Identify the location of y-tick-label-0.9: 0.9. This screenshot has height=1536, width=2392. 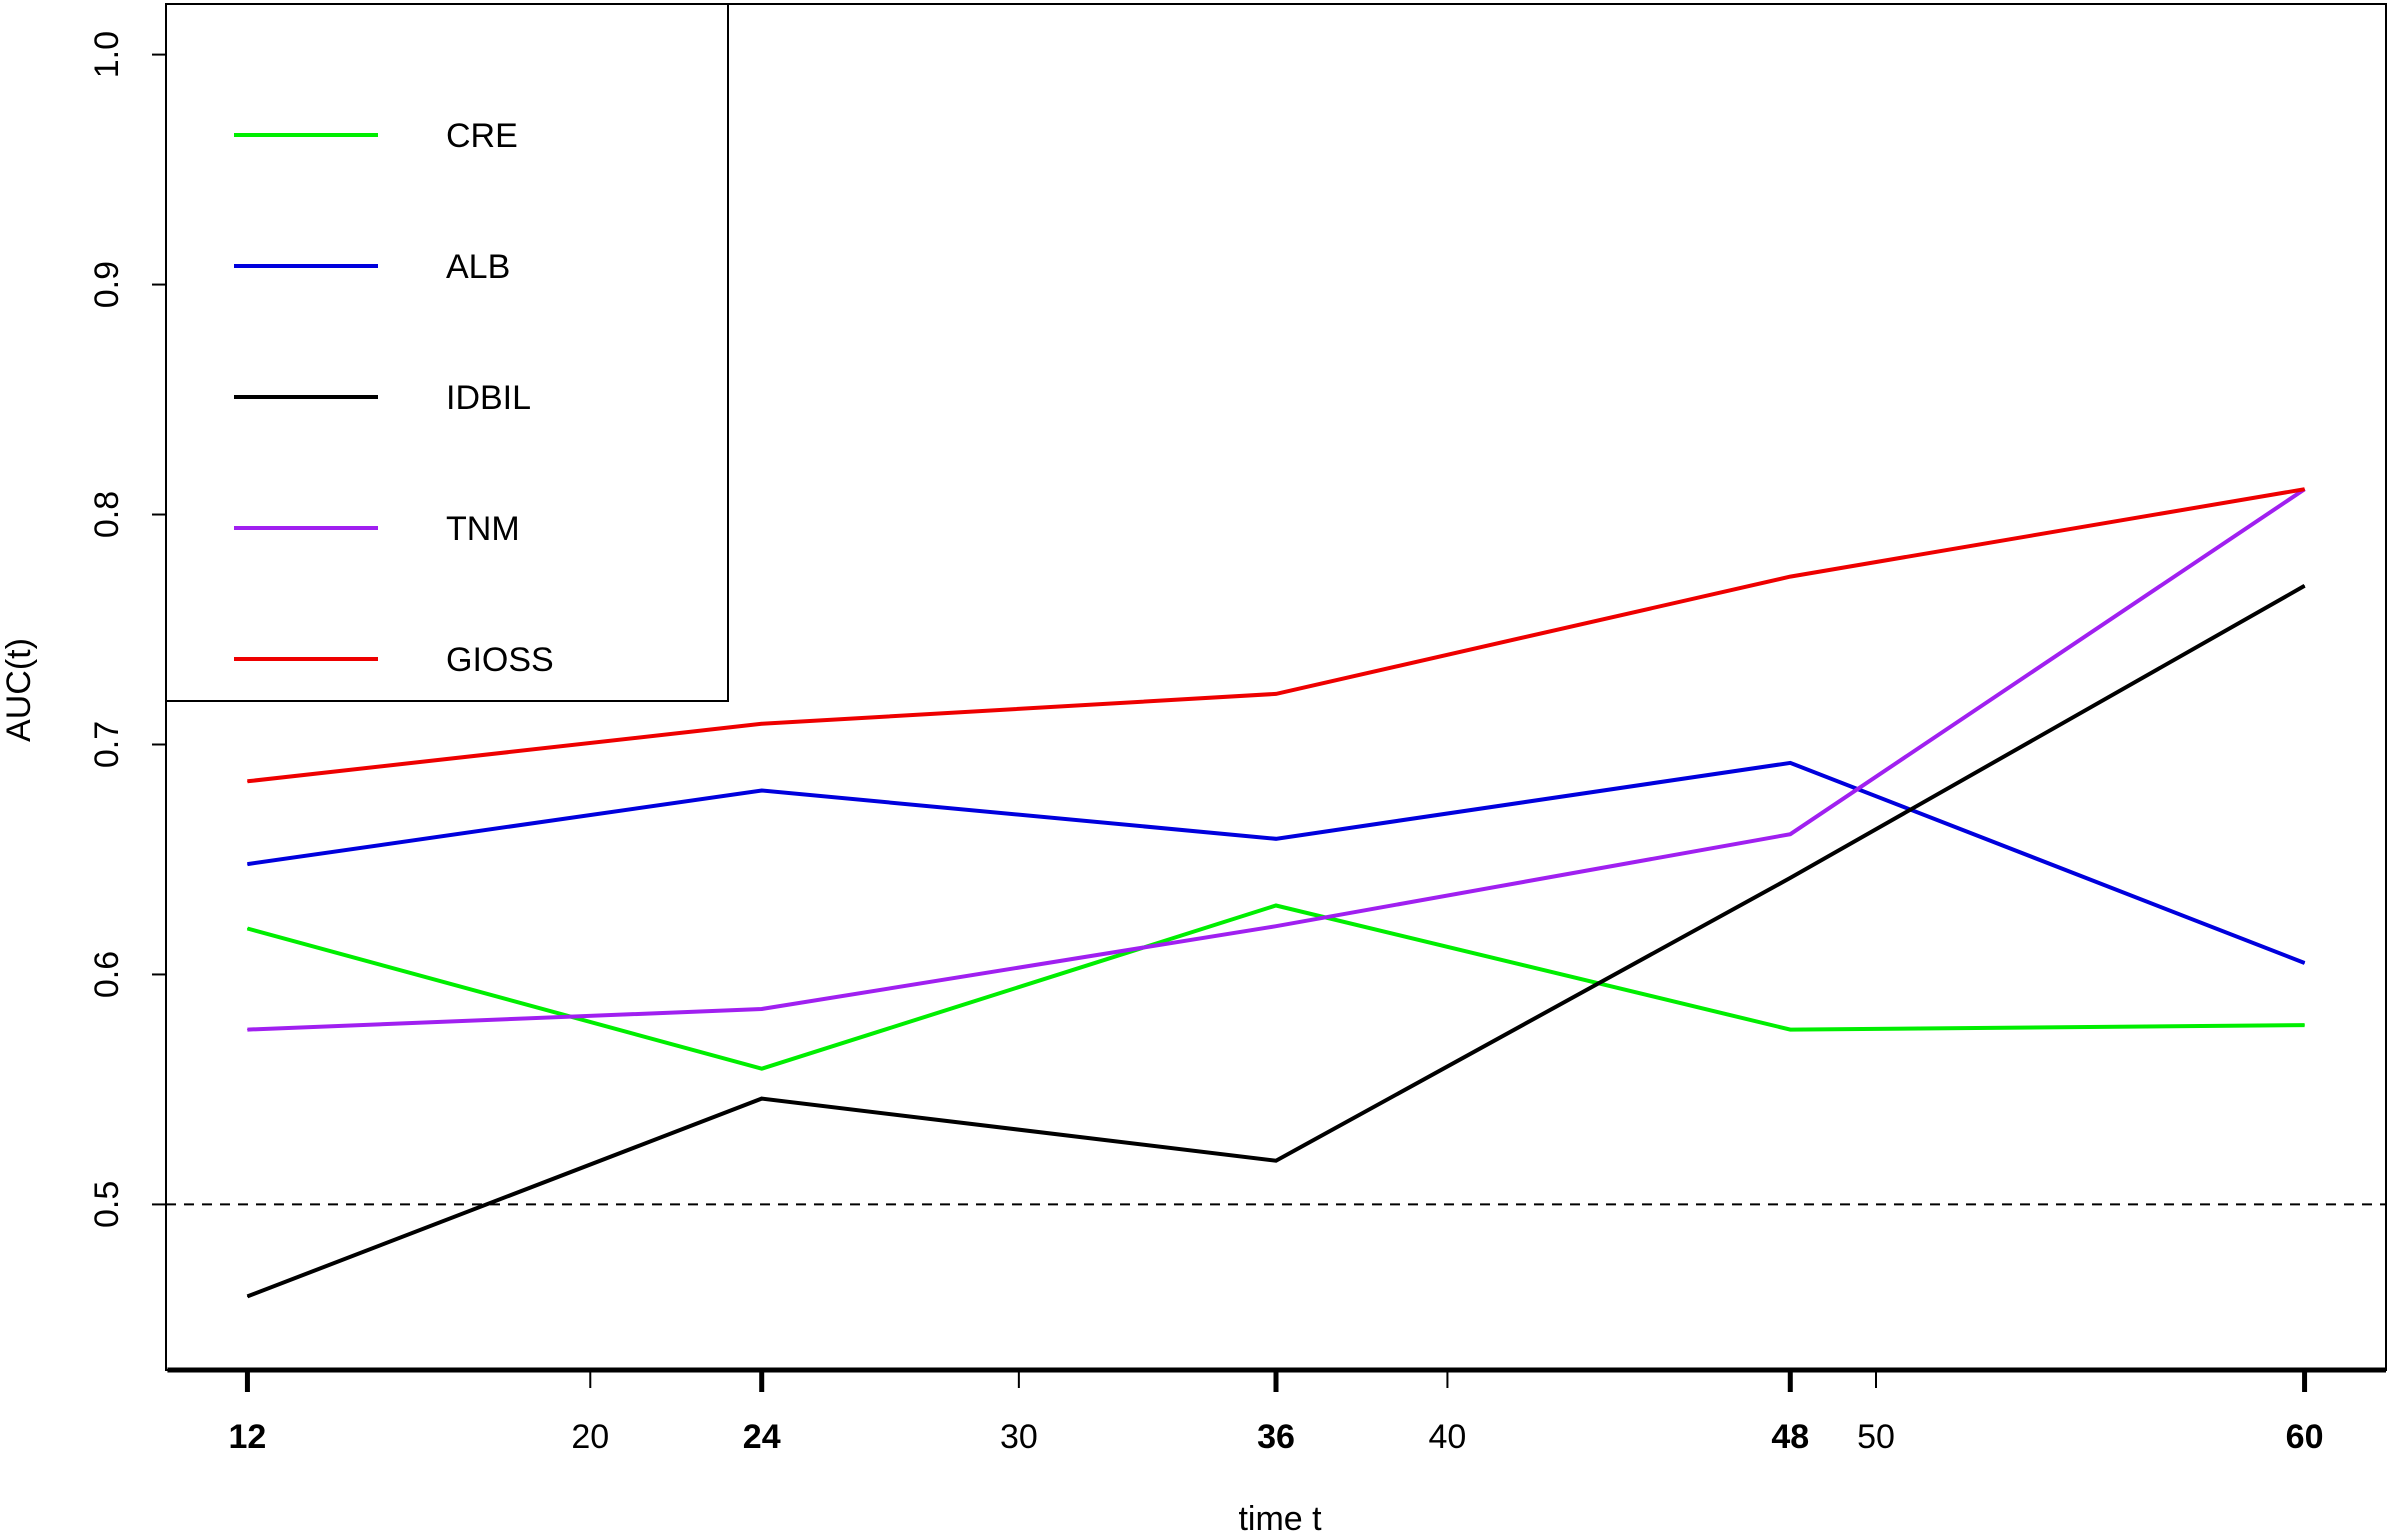
(107, 284).